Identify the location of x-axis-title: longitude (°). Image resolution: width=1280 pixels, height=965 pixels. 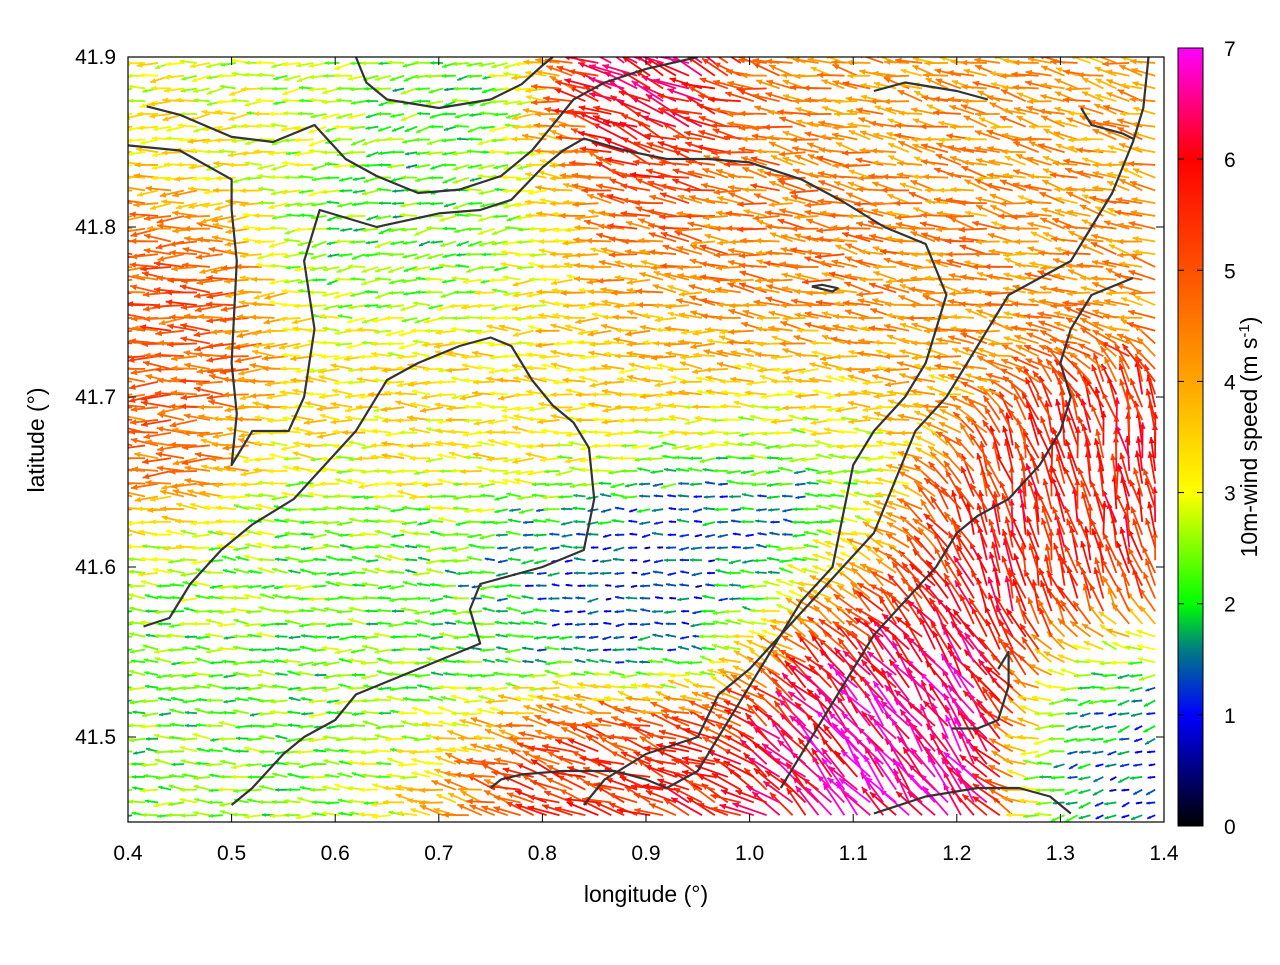
(646, 894).